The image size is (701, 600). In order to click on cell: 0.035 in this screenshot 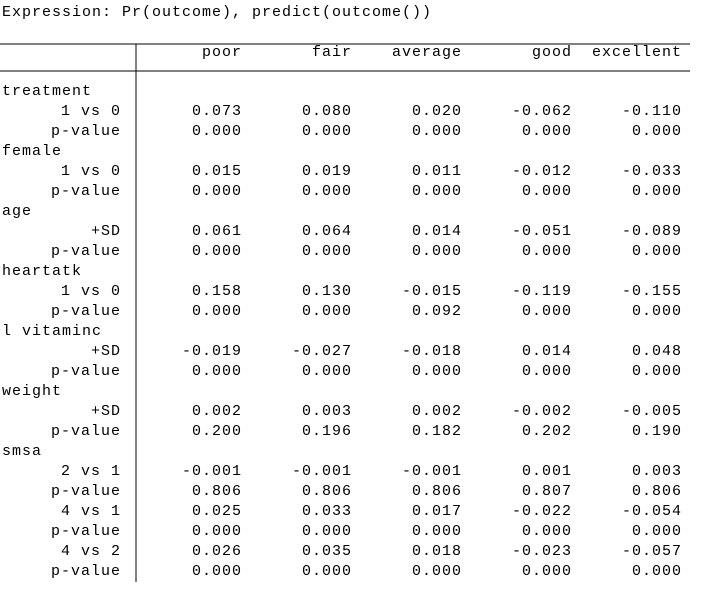, I will do `click(327, 551)`.